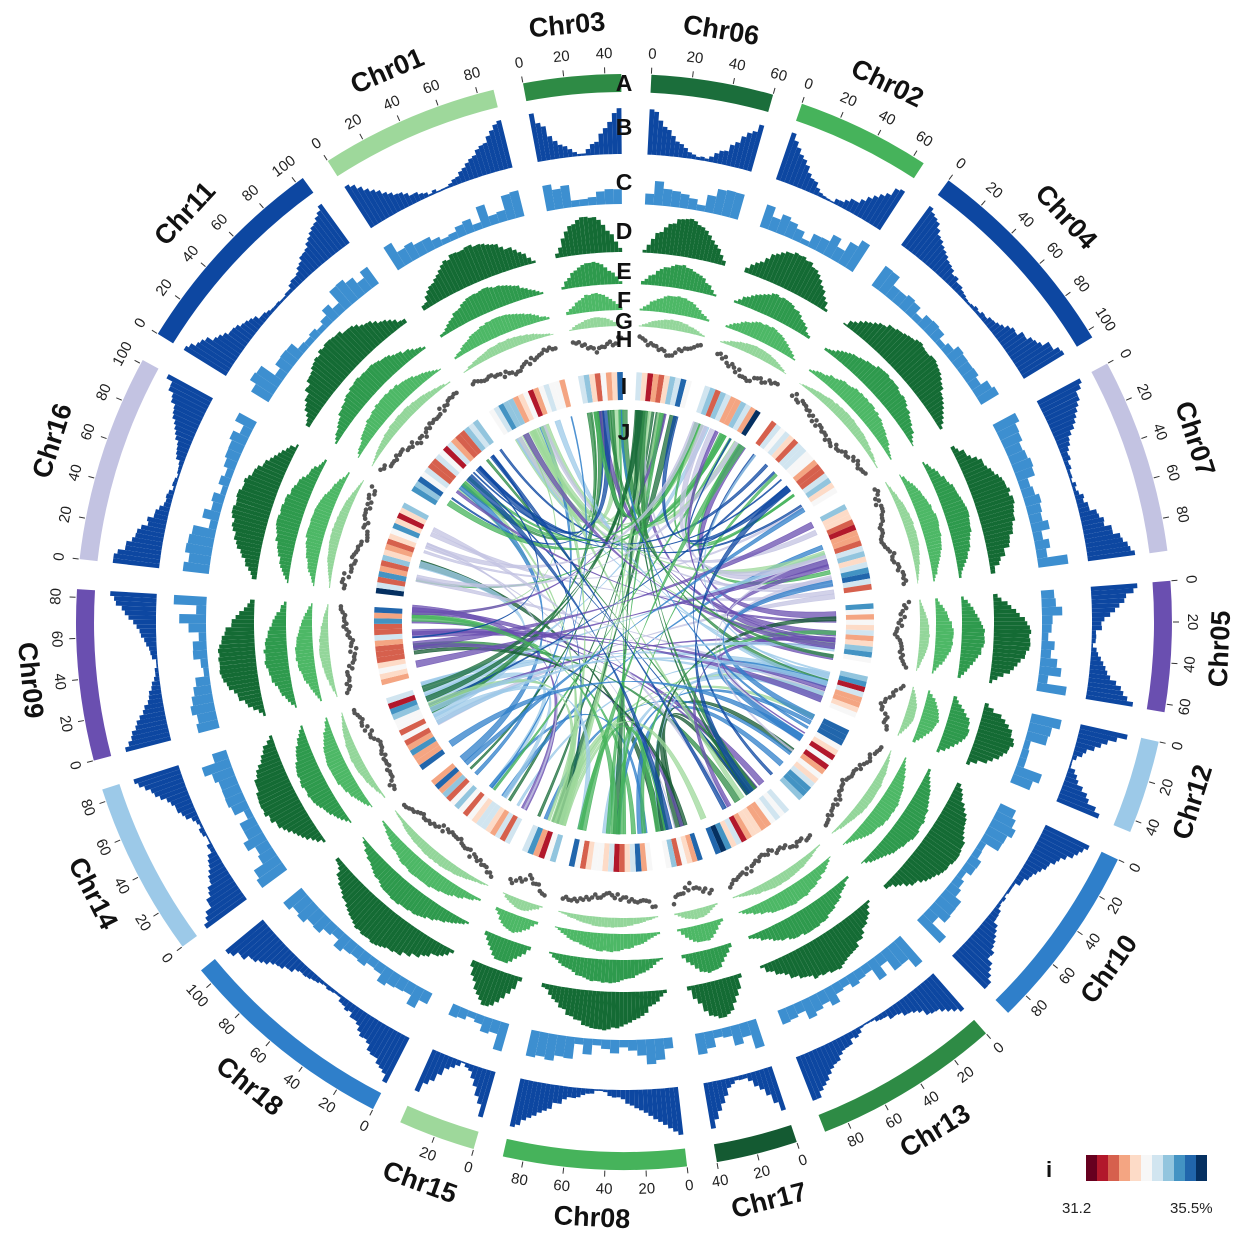 This screenshot has height=1245, width=1249. I want to click on tick-mark, so click(325, 157).